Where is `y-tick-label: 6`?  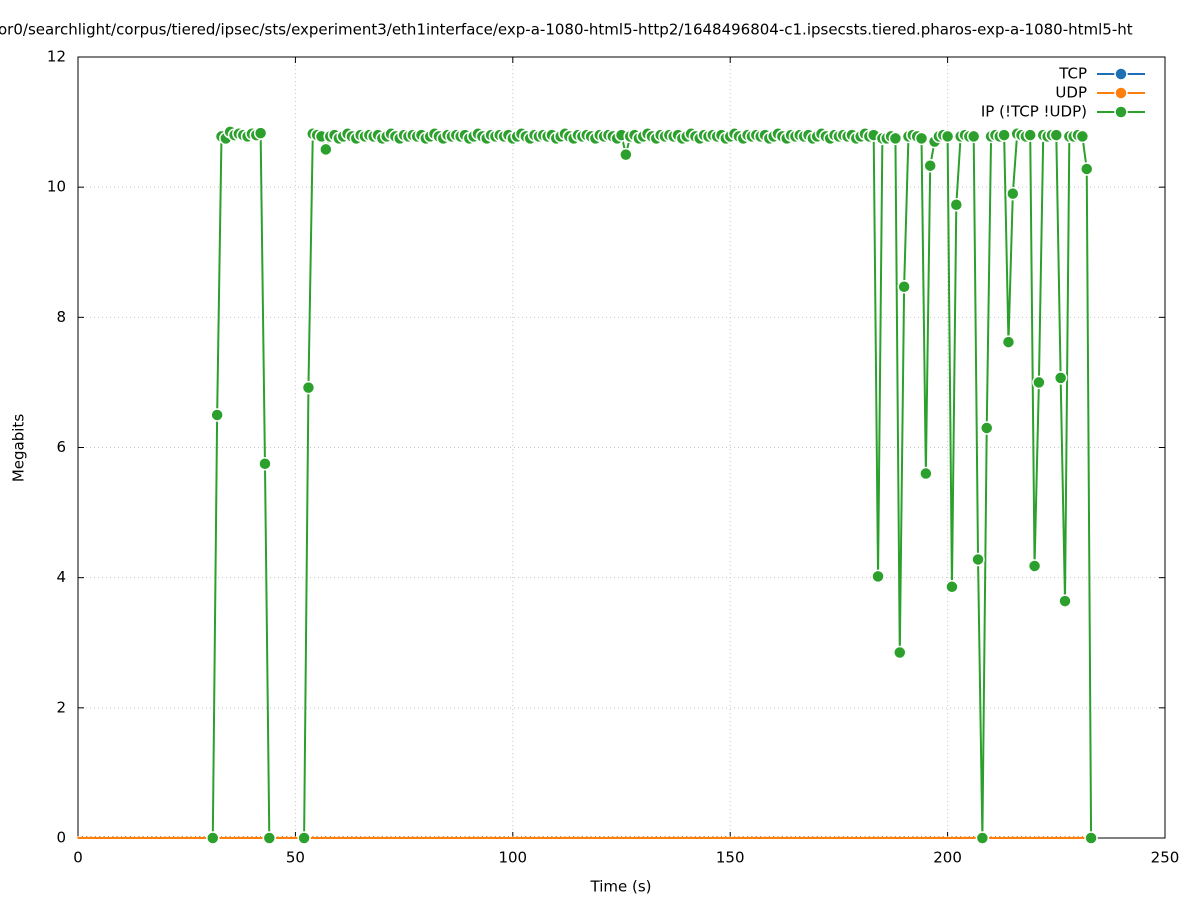
y-tick-label: 6 is located at coordinates (61, 447).